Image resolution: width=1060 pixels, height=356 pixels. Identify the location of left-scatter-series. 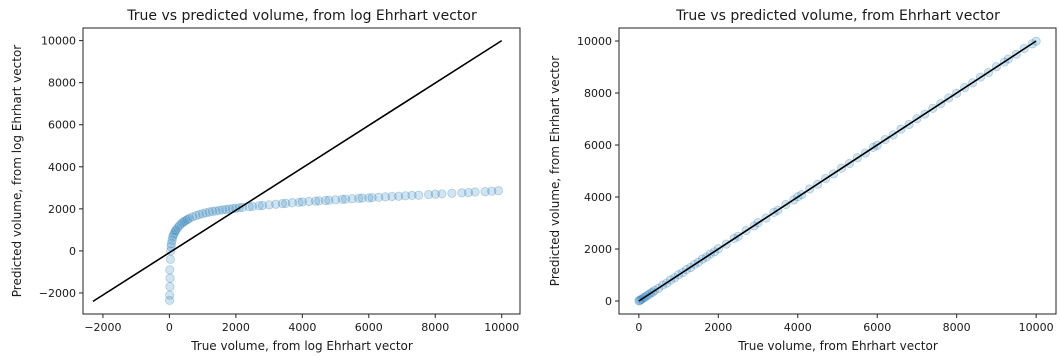
(333, 245).